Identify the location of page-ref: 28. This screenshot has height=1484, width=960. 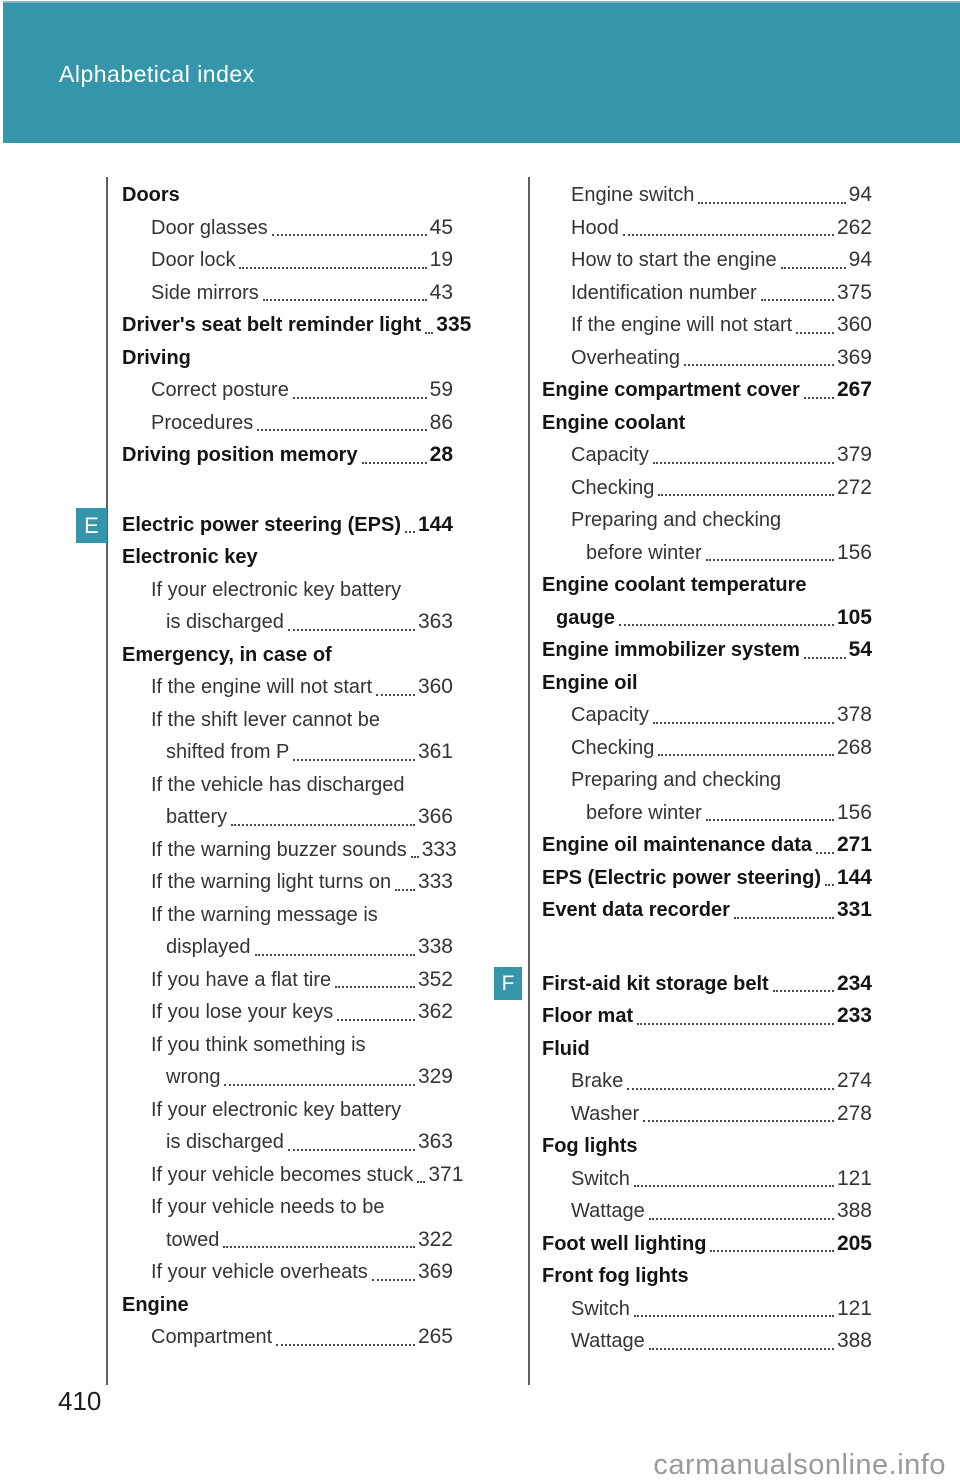
(441, 454).